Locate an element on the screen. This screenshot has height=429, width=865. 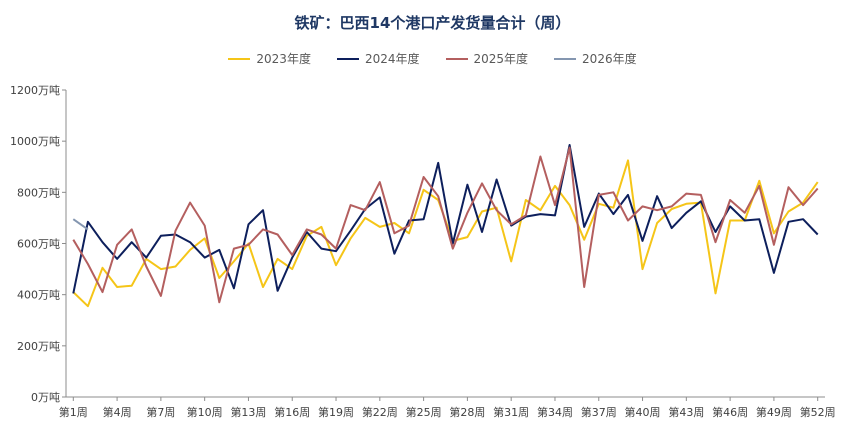
x-tick-label: 第31周 is located at coordinates (511, 412).